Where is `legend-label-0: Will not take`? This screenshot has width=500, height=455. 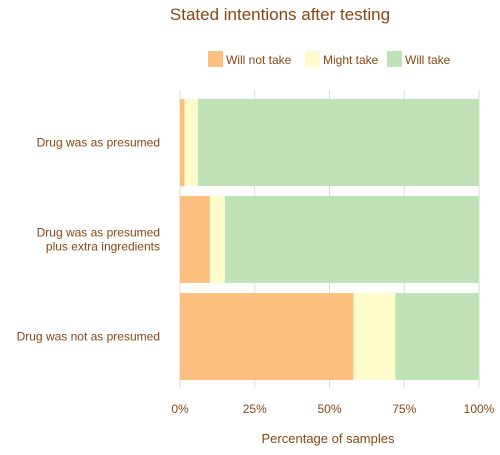
legend-label-0: Will not take is located at coordinates (259, 60).